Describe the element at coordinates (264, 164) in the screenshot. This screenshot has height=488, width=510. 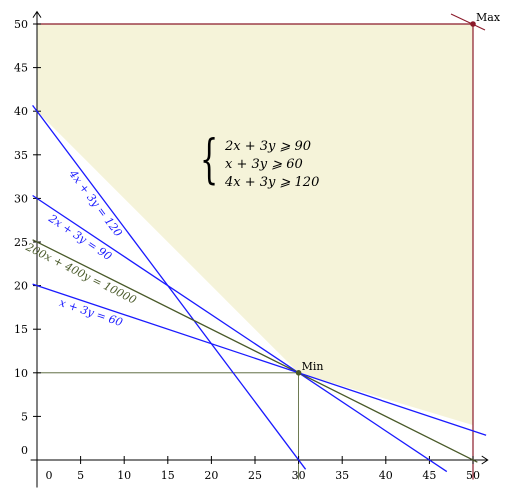
I see `constraint-2: x + 3y ⩾ 60` at that location.